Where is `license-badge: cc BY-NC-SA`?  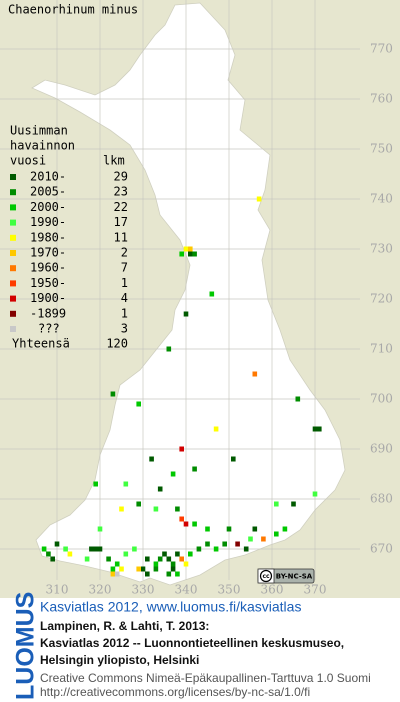 license-badge: cc BY-NC-SA is located at coordinates (286, 576).